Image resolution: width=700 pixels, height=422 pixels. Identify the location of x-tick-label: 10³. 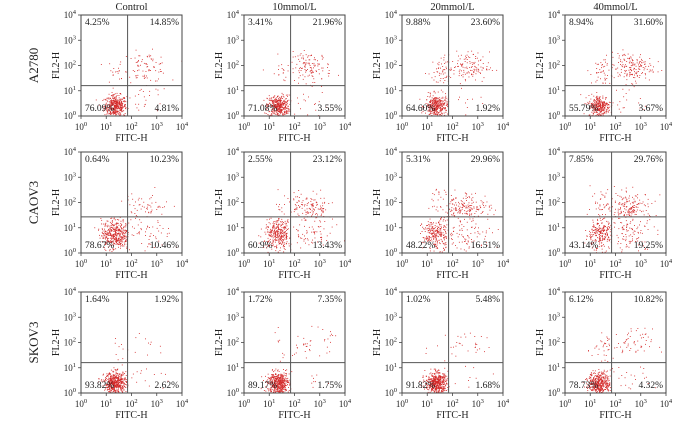
(320, 263).